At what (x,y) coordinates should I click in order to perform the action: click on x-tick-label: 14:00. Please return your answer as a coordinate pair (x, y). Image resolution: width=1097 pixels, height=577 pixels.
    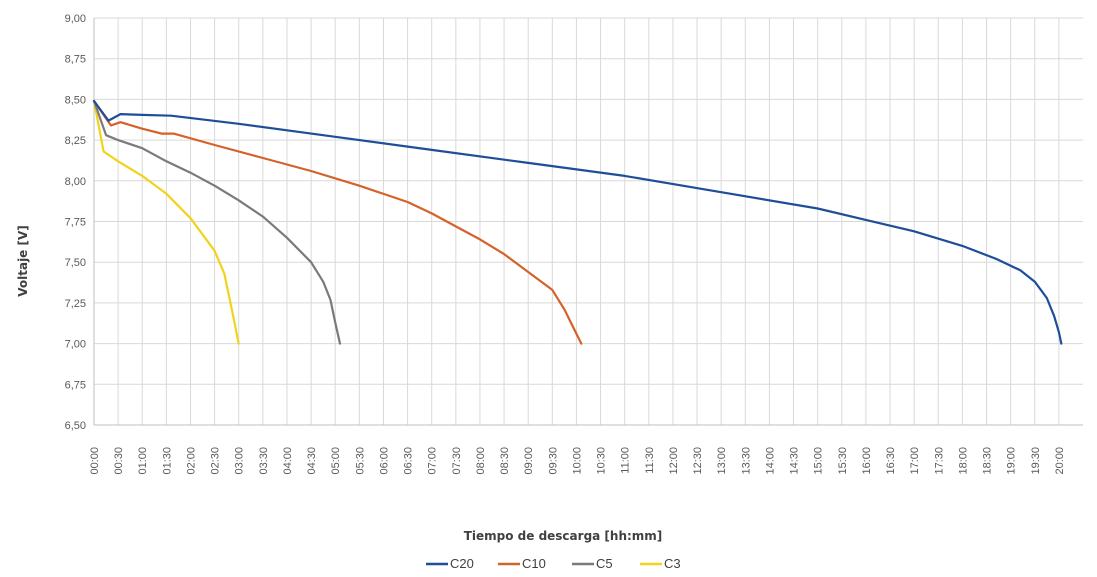
    Looking at the image, I should click on (770, 461).